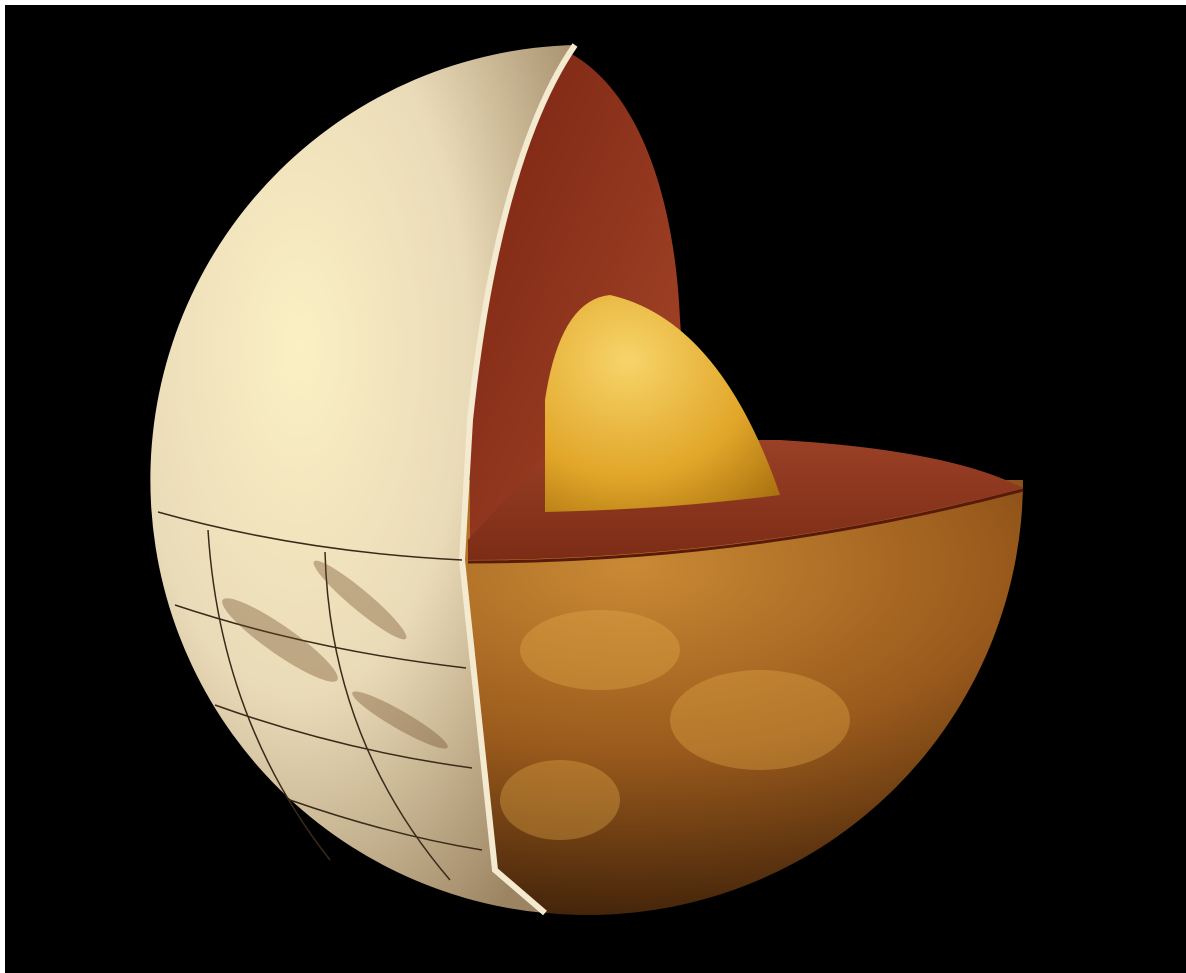 The width and height of the screenshot is (1186, 973). I want to click on crust-edge, so click(745, 526).